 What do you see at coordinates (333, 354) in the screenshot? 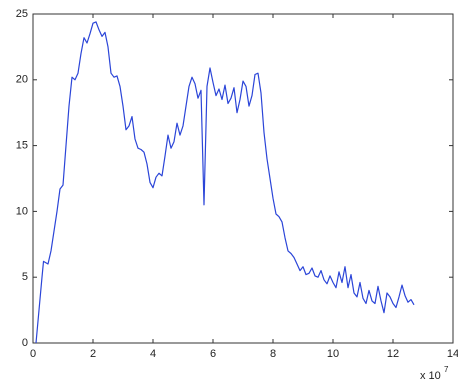
I see `x-tick-label: 10` at bounding box center [333, 354].